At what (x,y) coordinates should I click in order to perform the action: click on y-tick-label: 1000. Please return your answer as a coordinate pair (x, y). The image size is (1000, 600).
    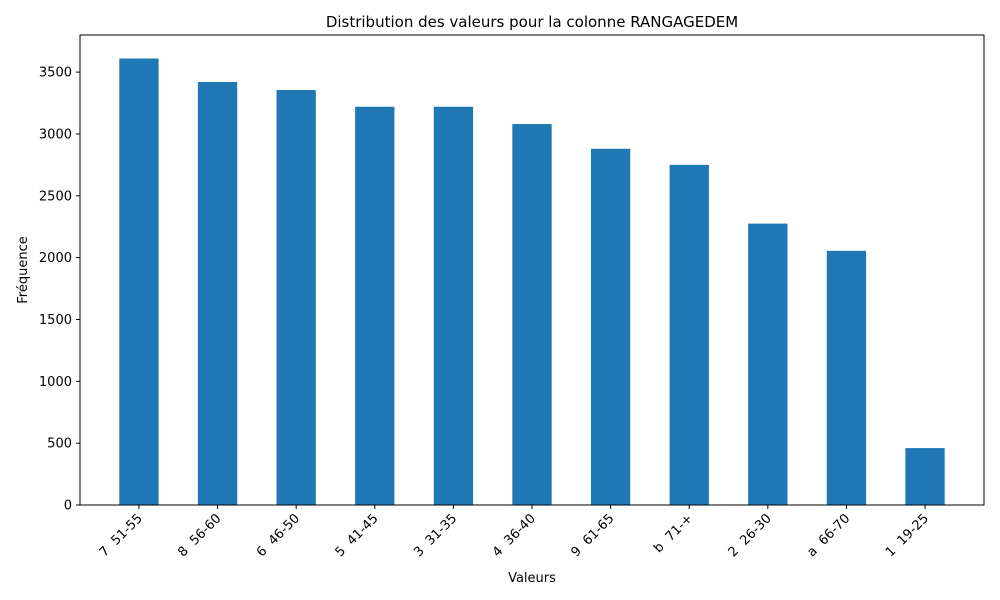
    Looking at the image, I should click on (55, 382).